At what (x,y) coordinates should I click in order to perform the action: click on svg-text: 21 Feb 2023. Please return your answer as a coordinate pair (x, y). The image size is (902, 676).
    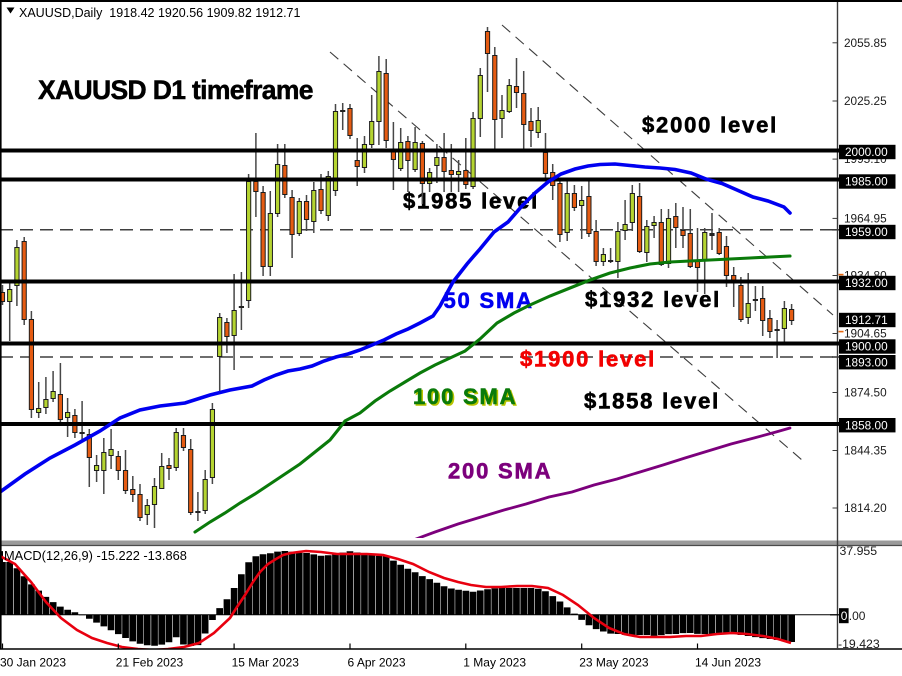
    Looking at the image, I should click on (150, 663).